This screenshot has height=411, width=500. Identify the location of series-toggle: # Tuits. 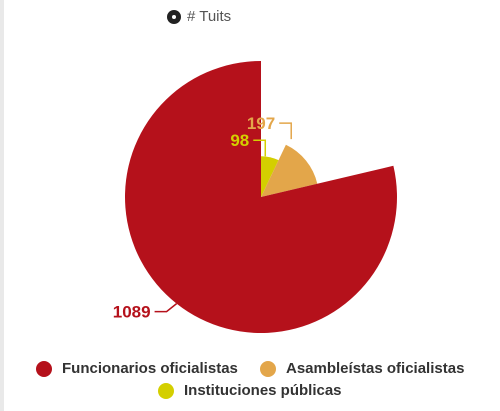
(199, 16).